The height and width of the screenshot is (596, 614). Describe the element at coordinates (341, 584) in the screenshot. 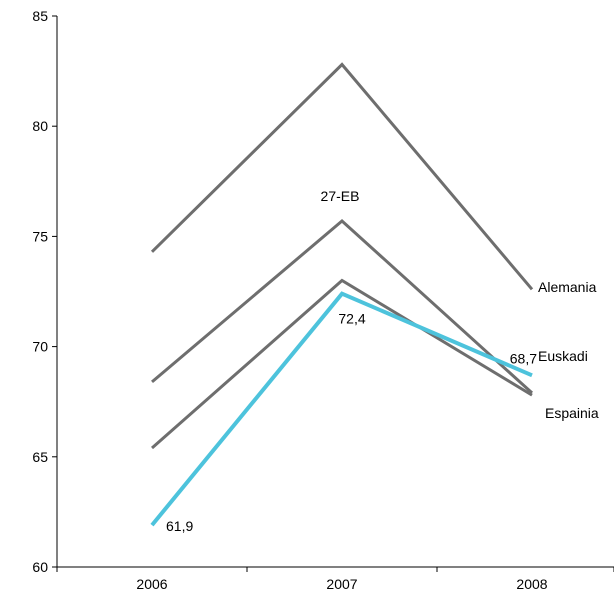

I see `x-tick-label-2007: 2007` at that location.